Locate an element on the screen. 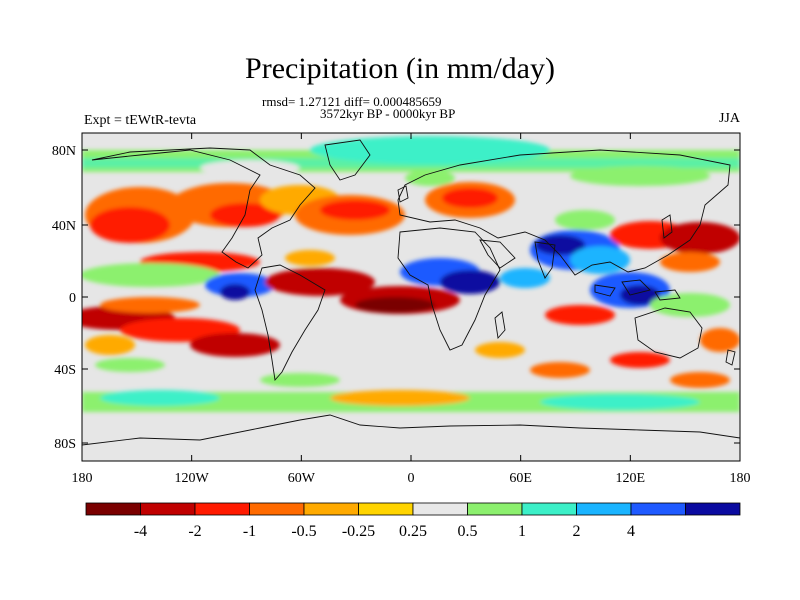  x-tick-label: 120W is located at coordinates (192, 478).